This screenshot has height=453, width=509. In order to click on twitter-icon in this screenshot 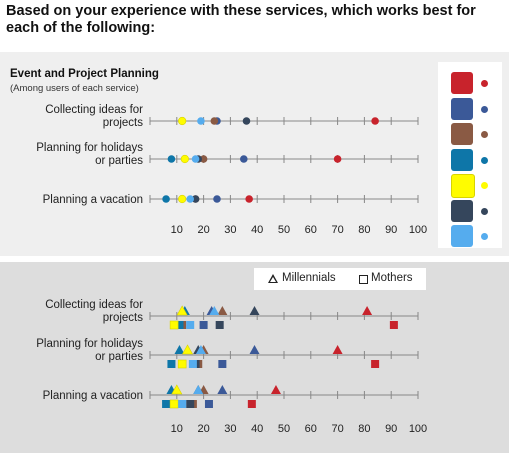, I will do `click(462, 236)`.